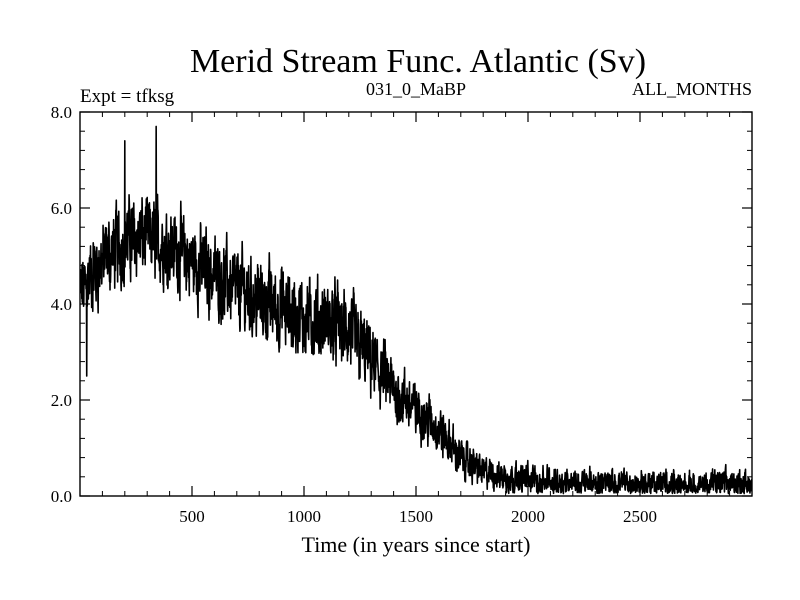 The width and height of the screenshot is (800, 600). I want to click on x-tick-label: 1000, so click(304, 516).